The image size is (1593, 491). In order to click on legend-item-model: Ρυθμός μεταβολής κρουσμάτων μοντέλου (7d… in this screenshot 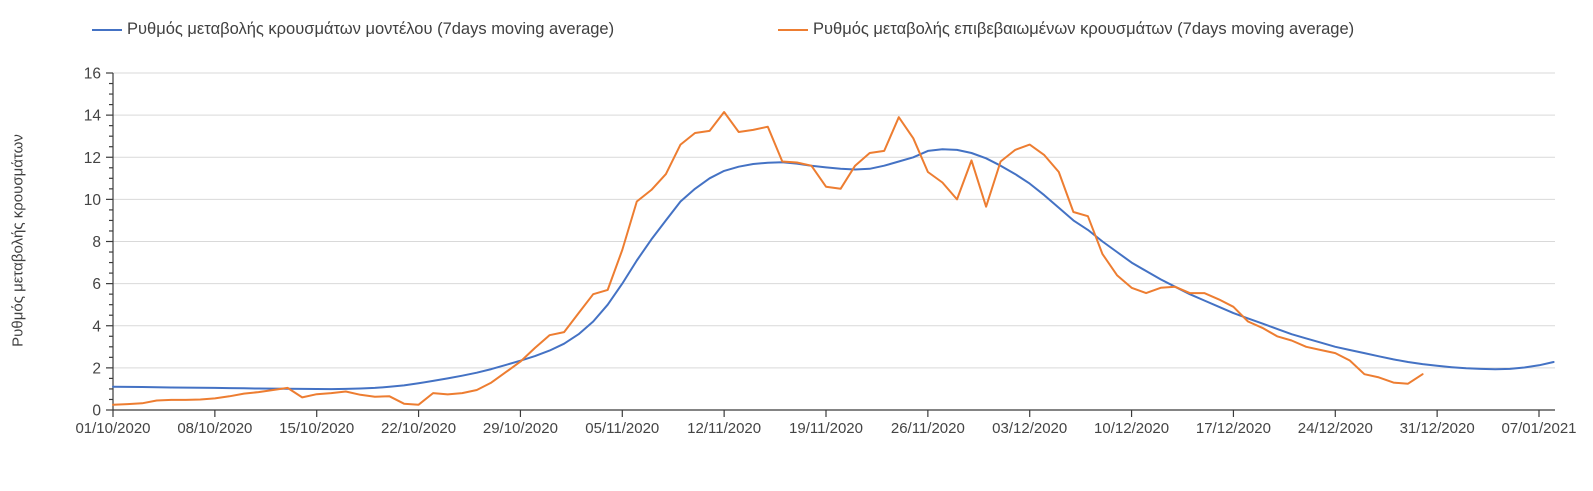, I will do `click(353, 29)`.